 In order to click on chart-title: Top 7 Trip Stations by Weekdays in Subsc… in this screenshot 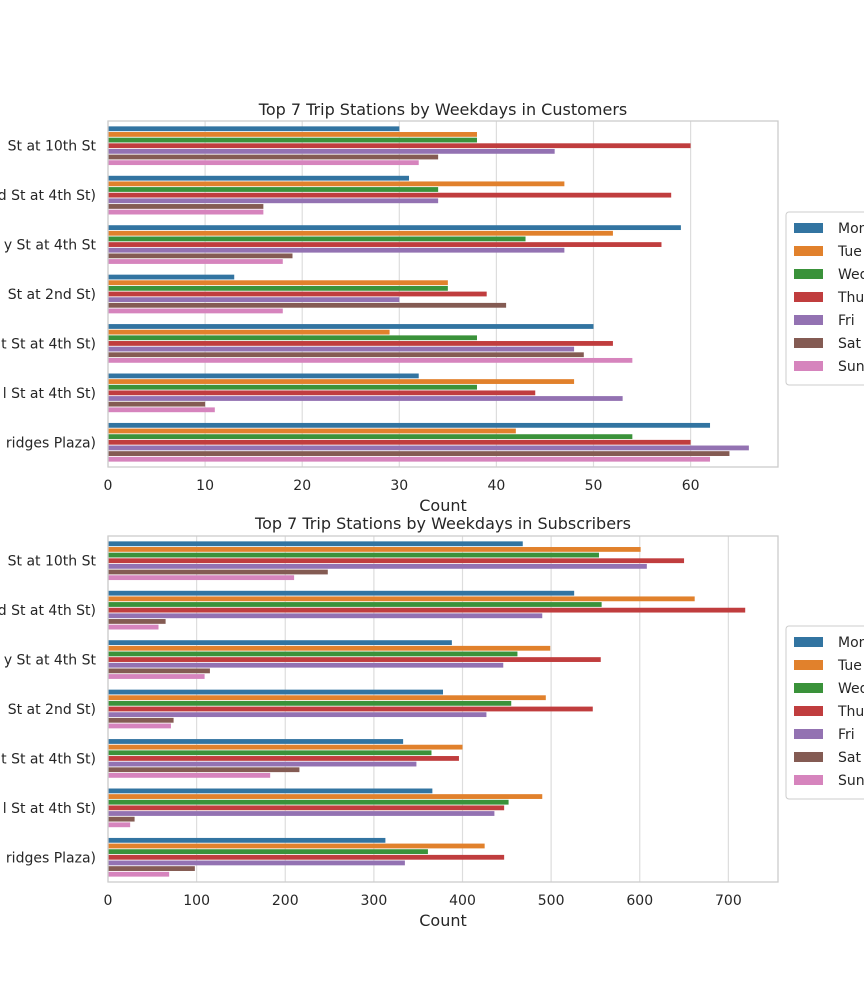, I will do `click(442, 523)`.